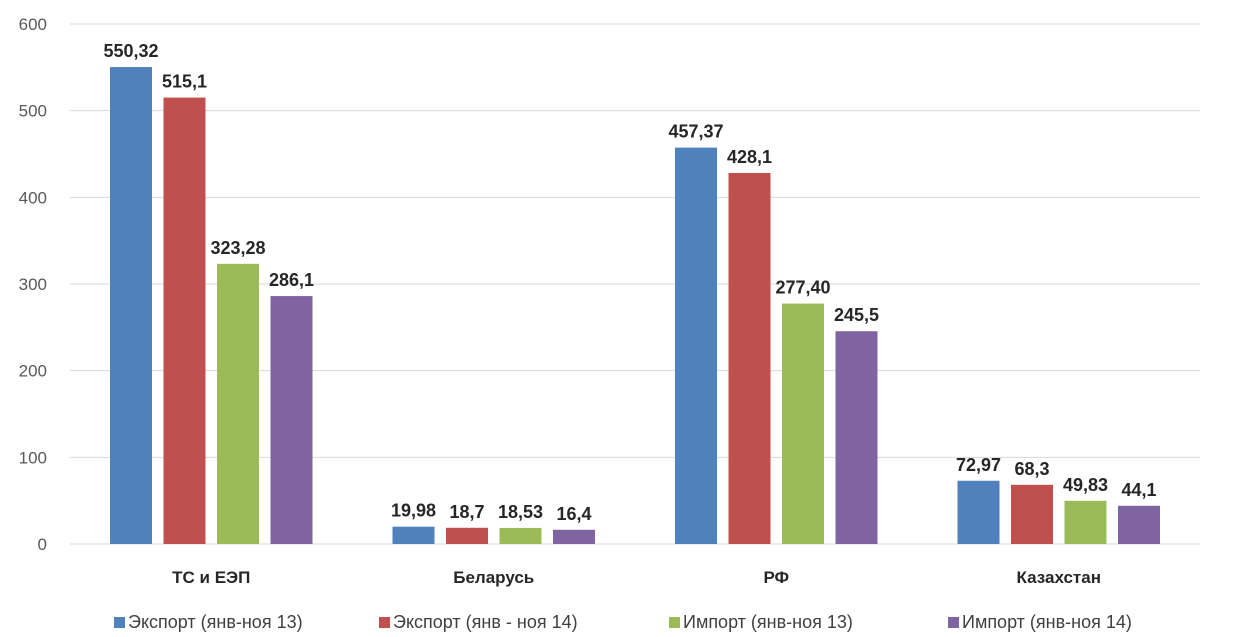 The image size is (1241, 637). I want to click on data-label: 515,1, so click(184, 82).